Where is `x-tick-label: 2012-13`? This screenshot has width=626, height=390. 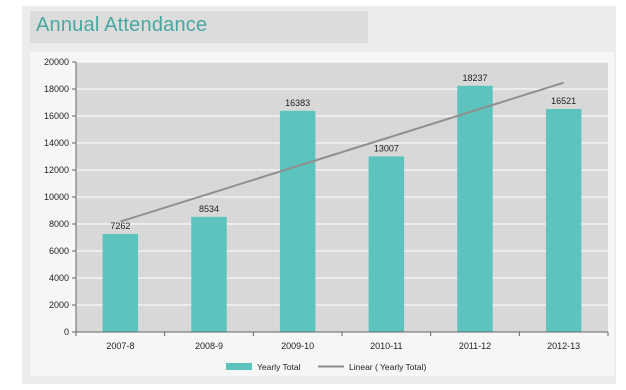 x-tick-label: 2012-13 is located at coordinates (563, 346).